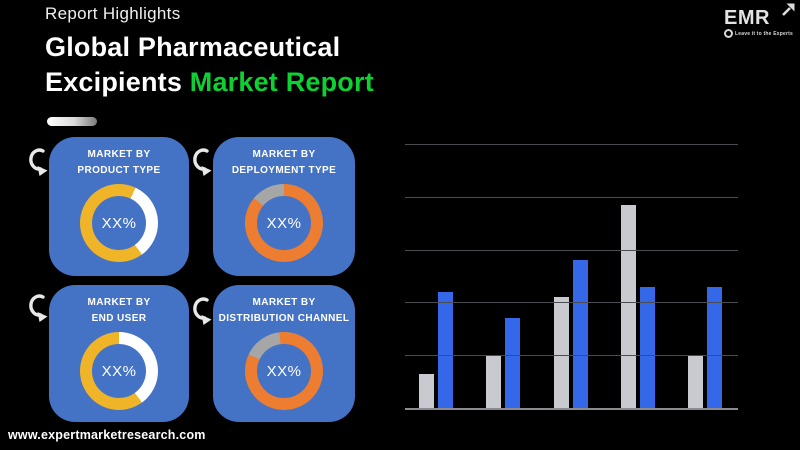  Describe the element at coordinates (72, 121) in the screenshot. I see `title-underline-pill` at that location.